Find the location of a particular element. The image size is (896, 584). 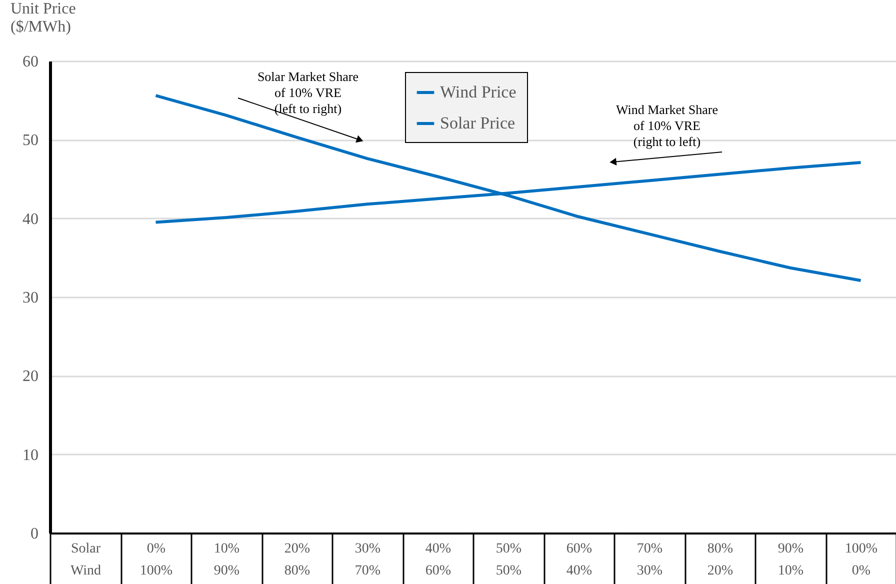

x-tick-label: 20% 80% is located at coordinates (297, 560).